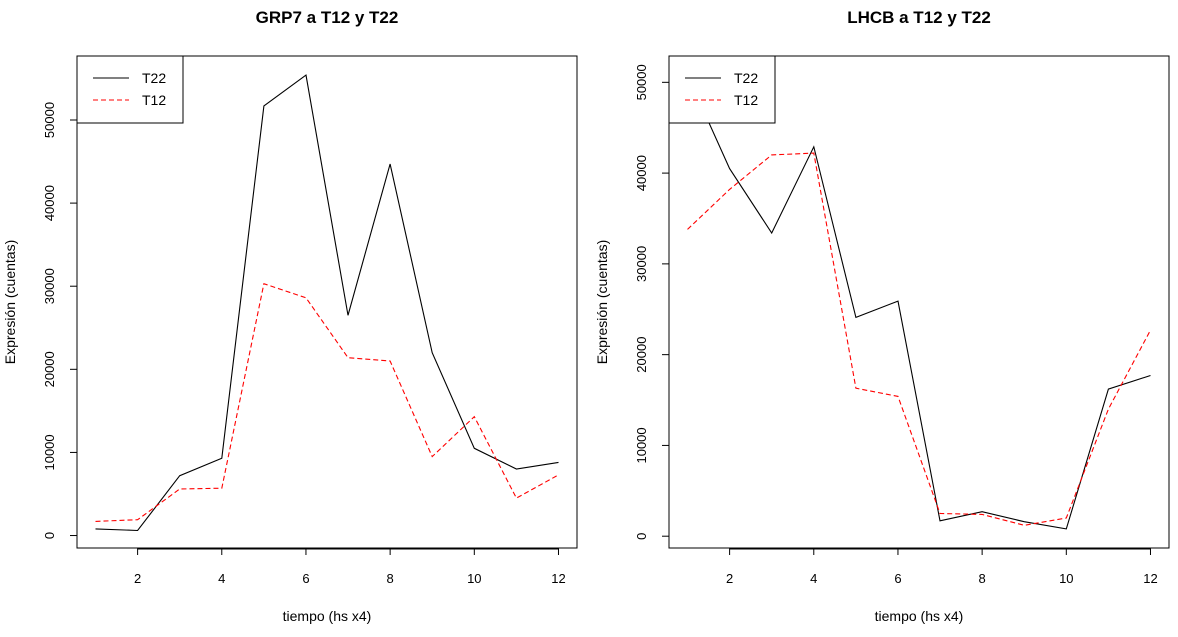  I want to click on series-line-t12, so click(327, 402).